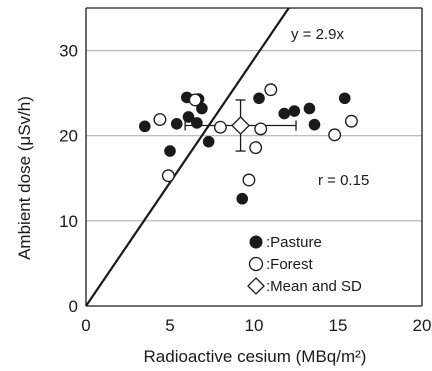  Describe the element at coordinates (294, 242) in the screenshot. I see `legend-label-pasture: :Pasture` at that location.